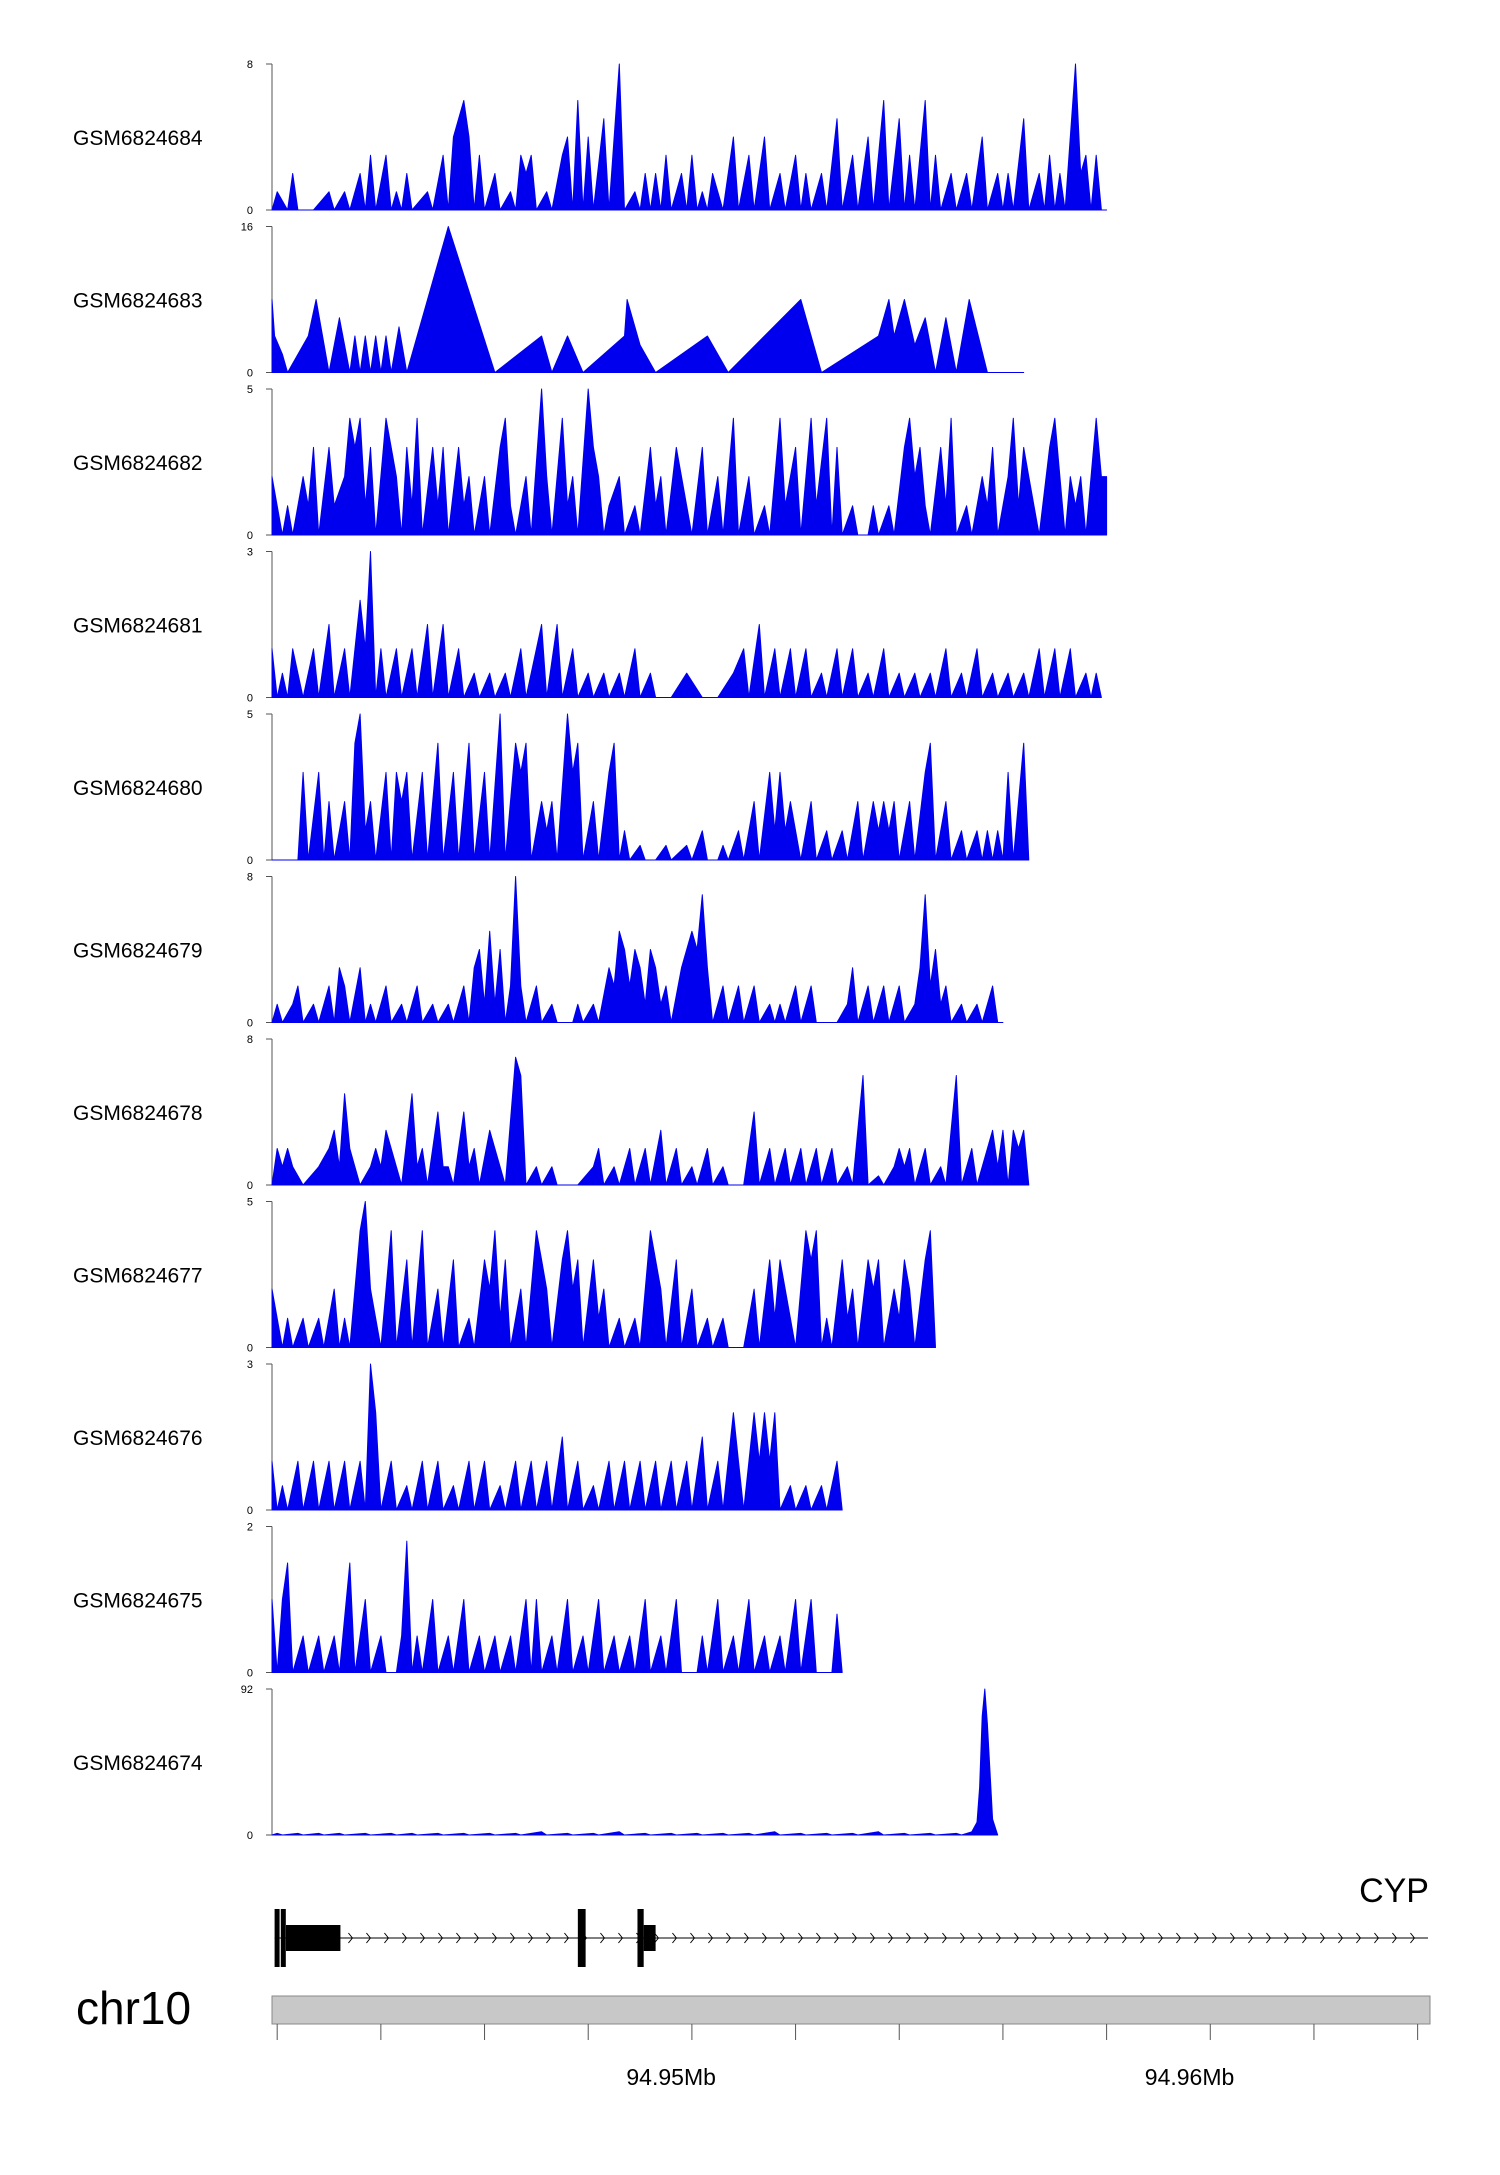 The image size is (1500, 2175). I want to click on track-label: GSM6824680, so click(138, 788).